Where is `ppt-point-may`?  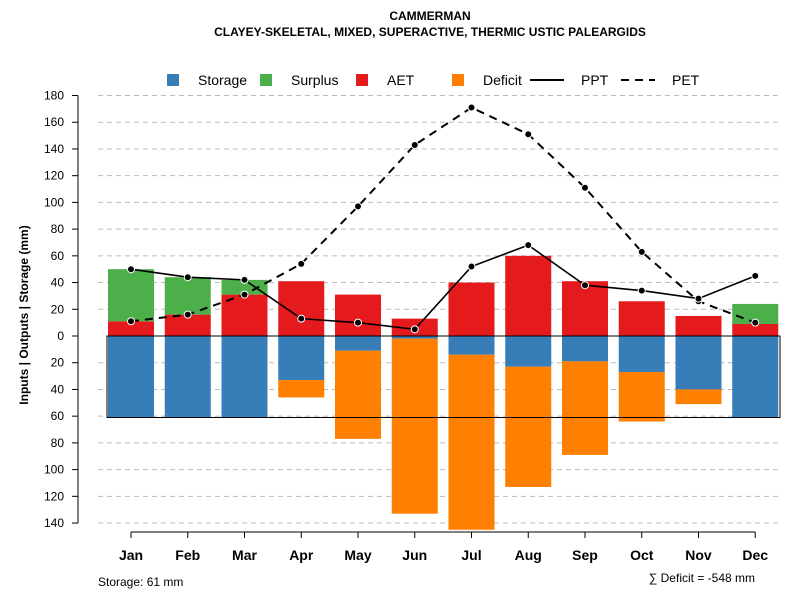 ppt-point-may is located at coordinates (358, 322).